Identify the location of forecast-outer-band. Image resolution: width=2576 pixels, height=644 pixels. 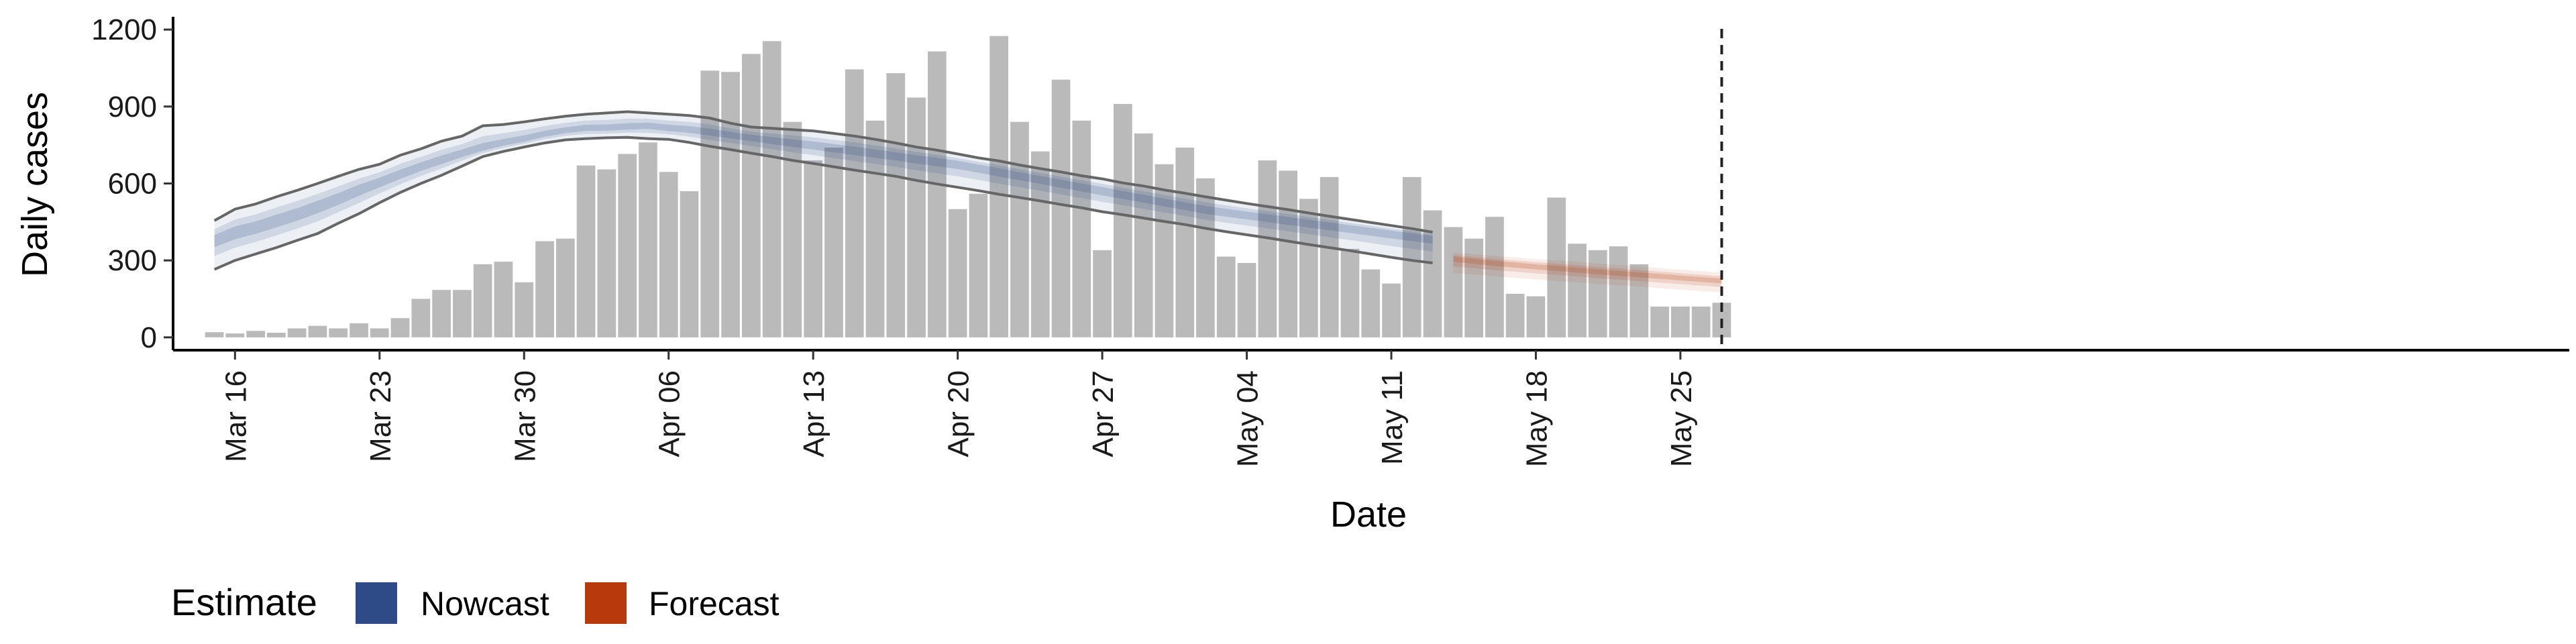
(1587, 272).